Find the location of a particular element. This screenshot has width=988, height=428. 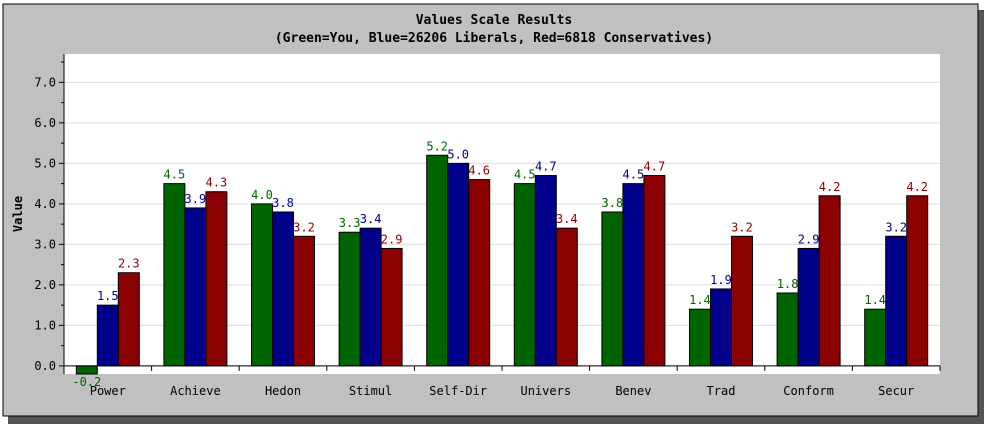

bar-value-label: 3.3 is located at coordinates (350, 223).